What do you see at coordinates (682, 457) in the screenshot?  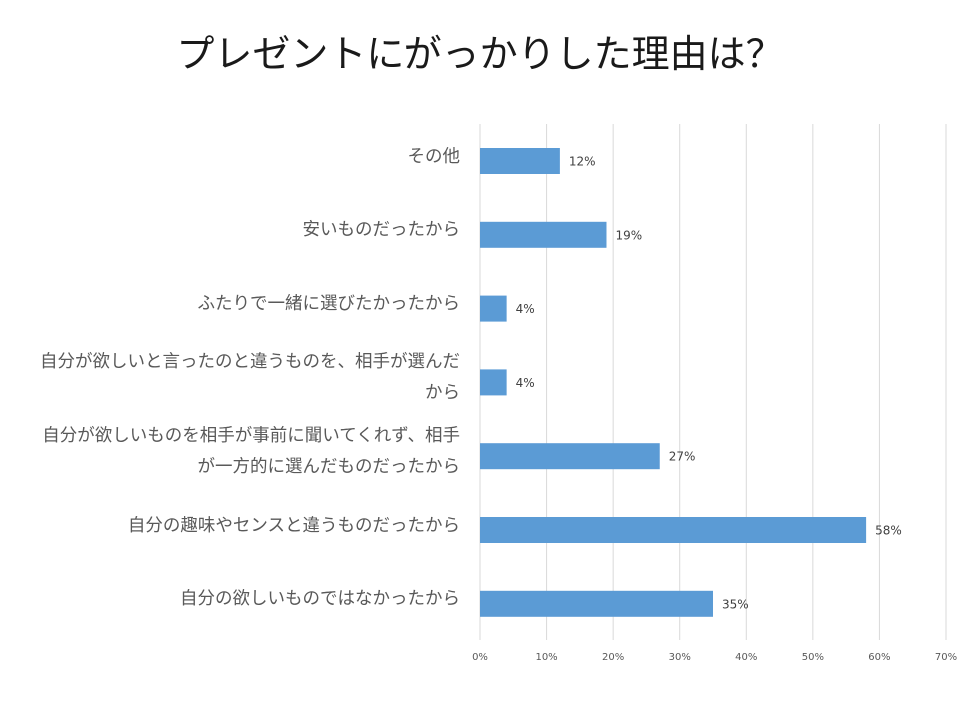 I see `bar-value-label: 27%` at bounding box center [682, 457].